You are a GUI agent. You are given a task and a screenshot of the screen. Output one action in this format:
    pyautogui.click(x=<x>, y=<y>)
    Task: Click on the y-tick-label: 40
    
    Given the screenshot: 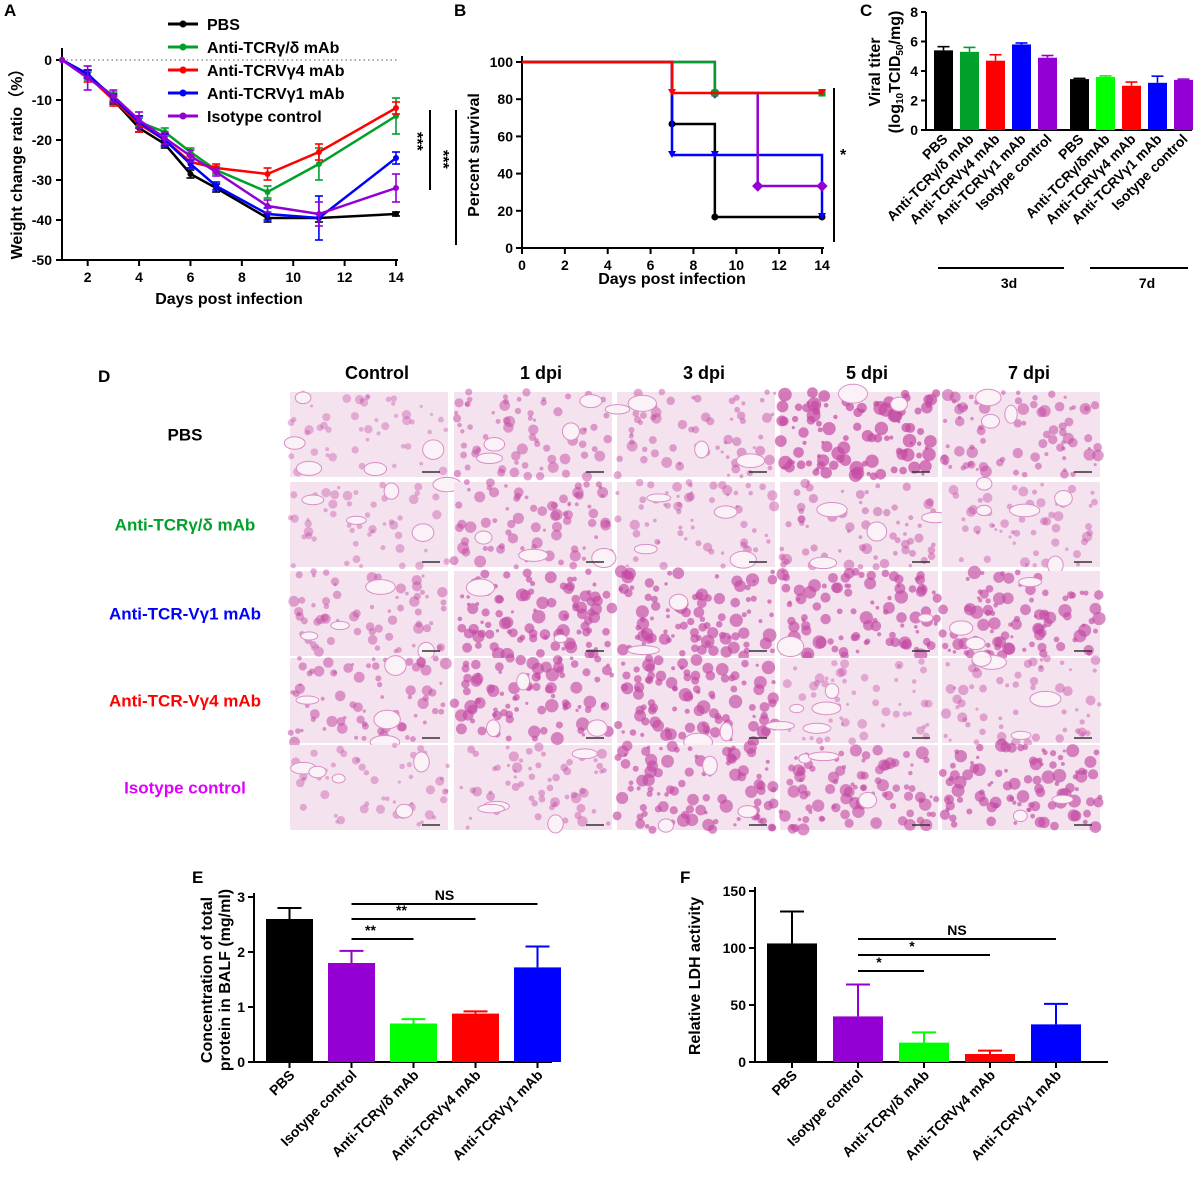 What is the action you would take?
    pyautogui.click(x=505, y=174)
    